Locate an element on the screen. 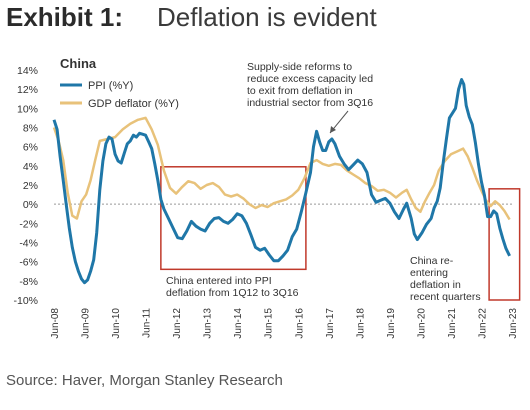 The image size is (530, 410). y-tick-label: -2% is located at coordinates (28, 224).